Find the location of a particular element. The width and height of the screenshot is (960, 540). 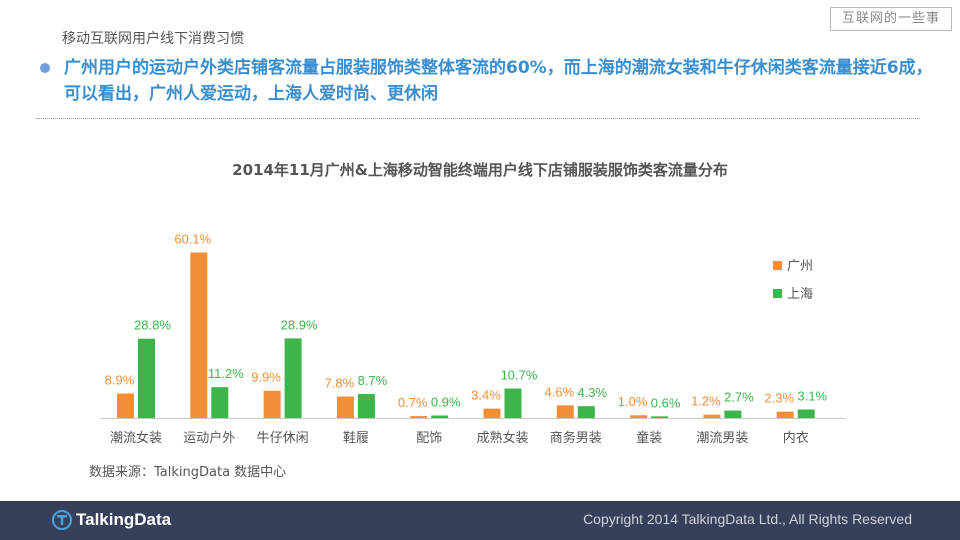

value-label: 28.8% is located at coordinates (152, 325).